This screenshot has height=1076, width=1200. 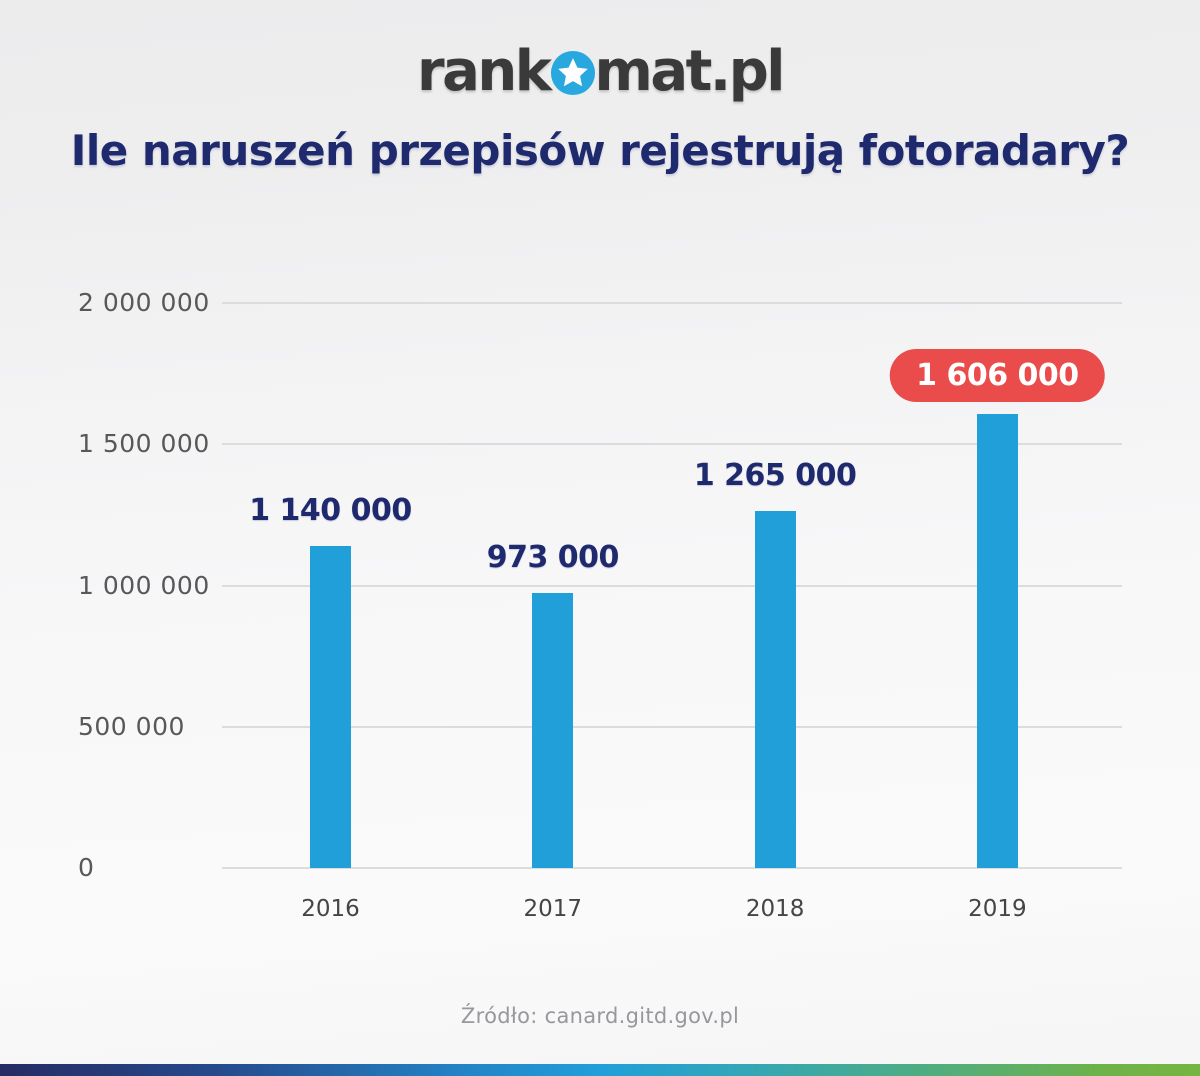 What do you see at coordinates (144, 302) in the screenshot?
I see `y-axis-tick-label: 2 000 000` at bounding box center [144, 302].